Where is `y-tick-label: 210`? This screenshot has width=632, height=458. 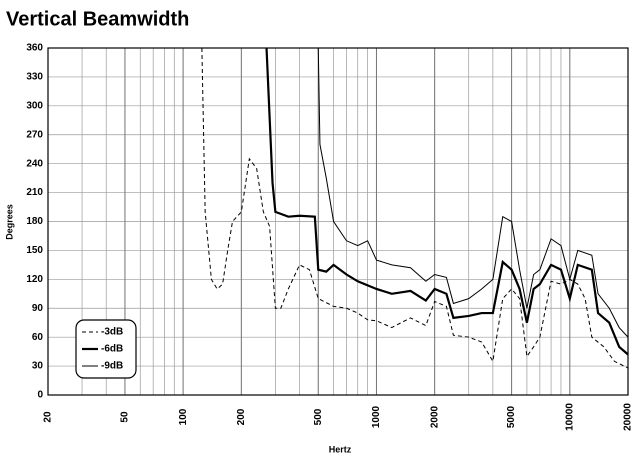
y-tick-label: 210 is located at coordinates (34, 192).